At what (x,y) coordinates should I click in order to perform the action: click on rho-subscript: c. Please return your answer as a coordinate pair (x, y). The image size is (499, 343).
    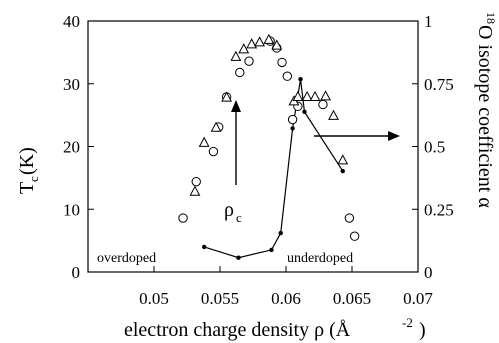
    Looking at the image, I should click on (239, 217).